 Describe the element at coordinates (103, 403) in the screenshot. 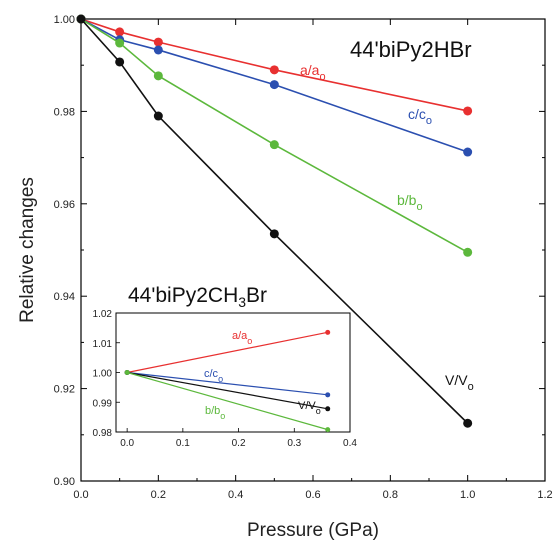

I see `inset-y-tick-label: 0.99` at that location.